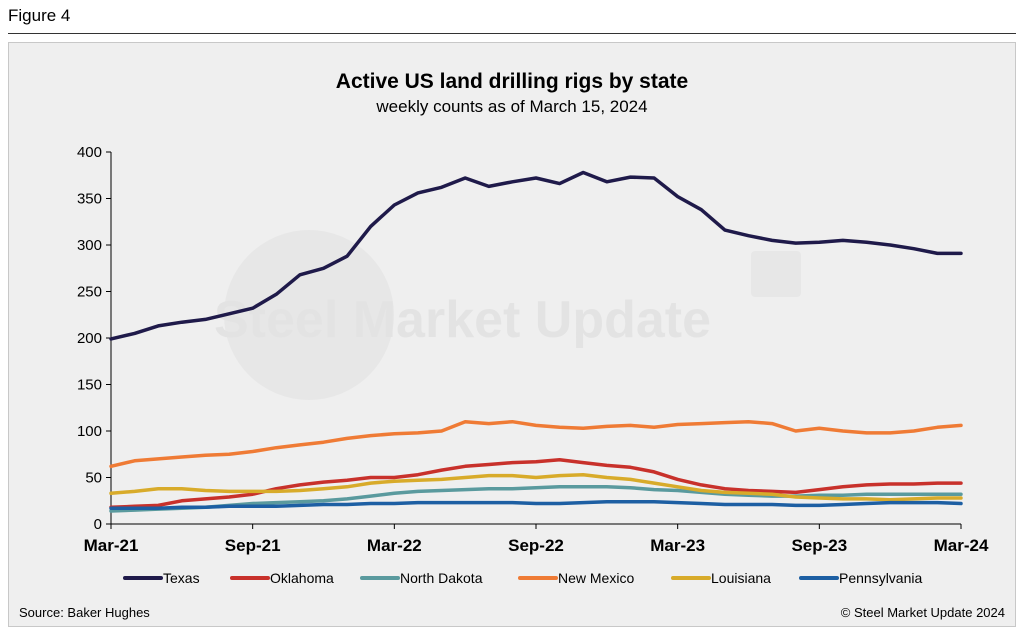 This screenshot has width=1024, height=633. What do you see at coordinates (741, 578) in the screenshot?
I see `legend-label-louisiana: Louisiana` at bounding box center [741, 578].